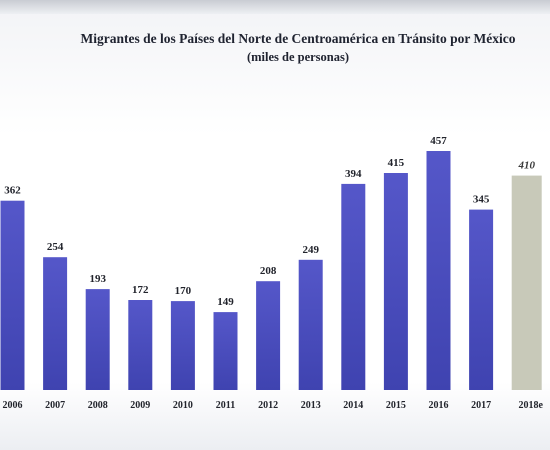 Image resolution: width=550 pixels, height=450 pixels. Describe the element at coordinates (530, 405) in the screenshot. I see `x-tick-label-2018e: 2018e` at that location.